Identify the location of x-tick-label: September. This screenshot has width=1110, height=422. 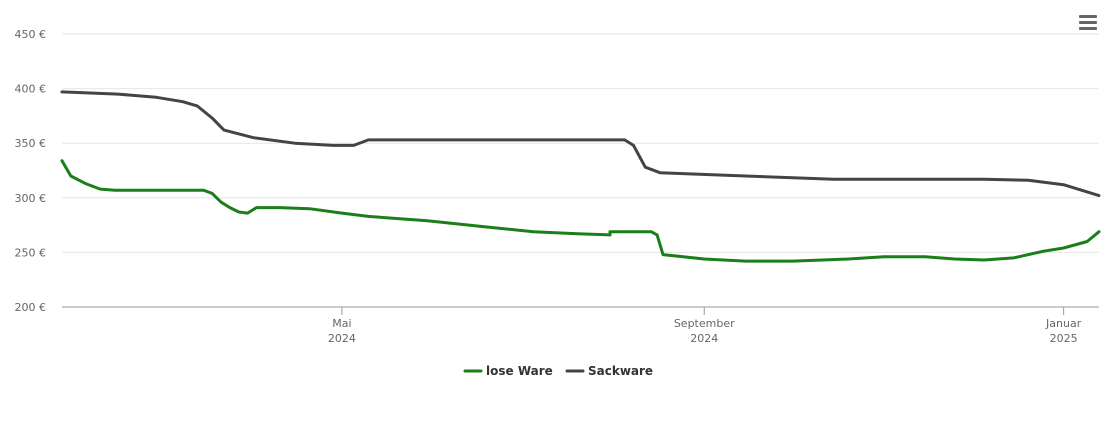
(704, 323).